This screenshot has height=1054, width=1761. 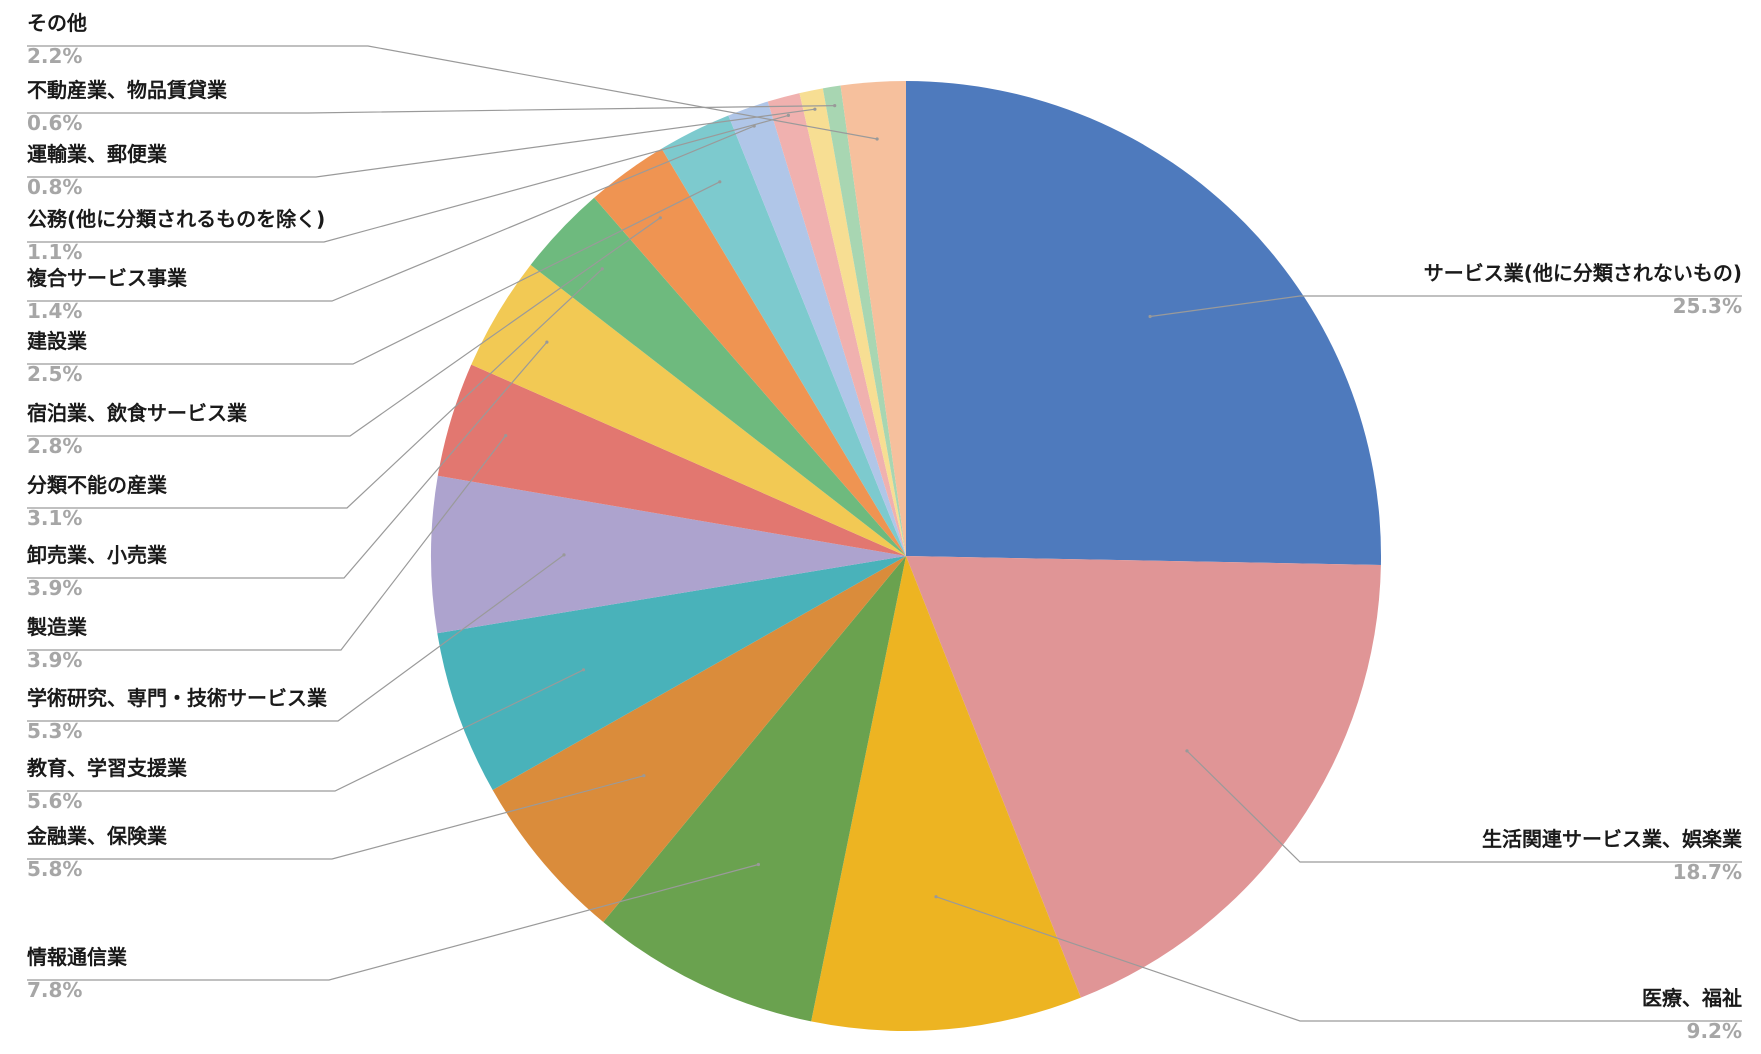 I want to click on slice-value-label: 3.1%, so click(x=54, y=518).